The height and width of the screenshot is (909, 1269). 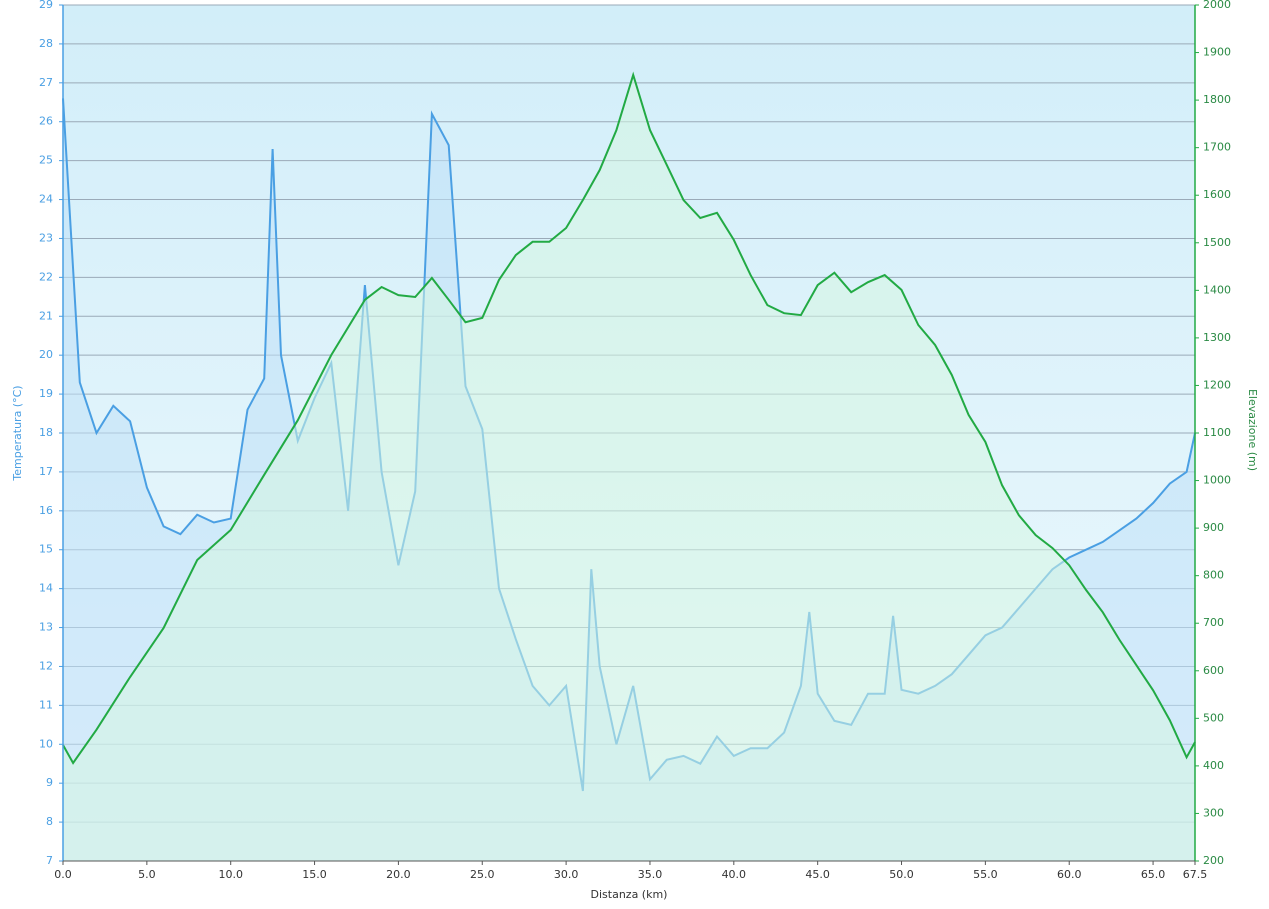 I want to click on y-tick-label: 13, so click(x=46, y=627).